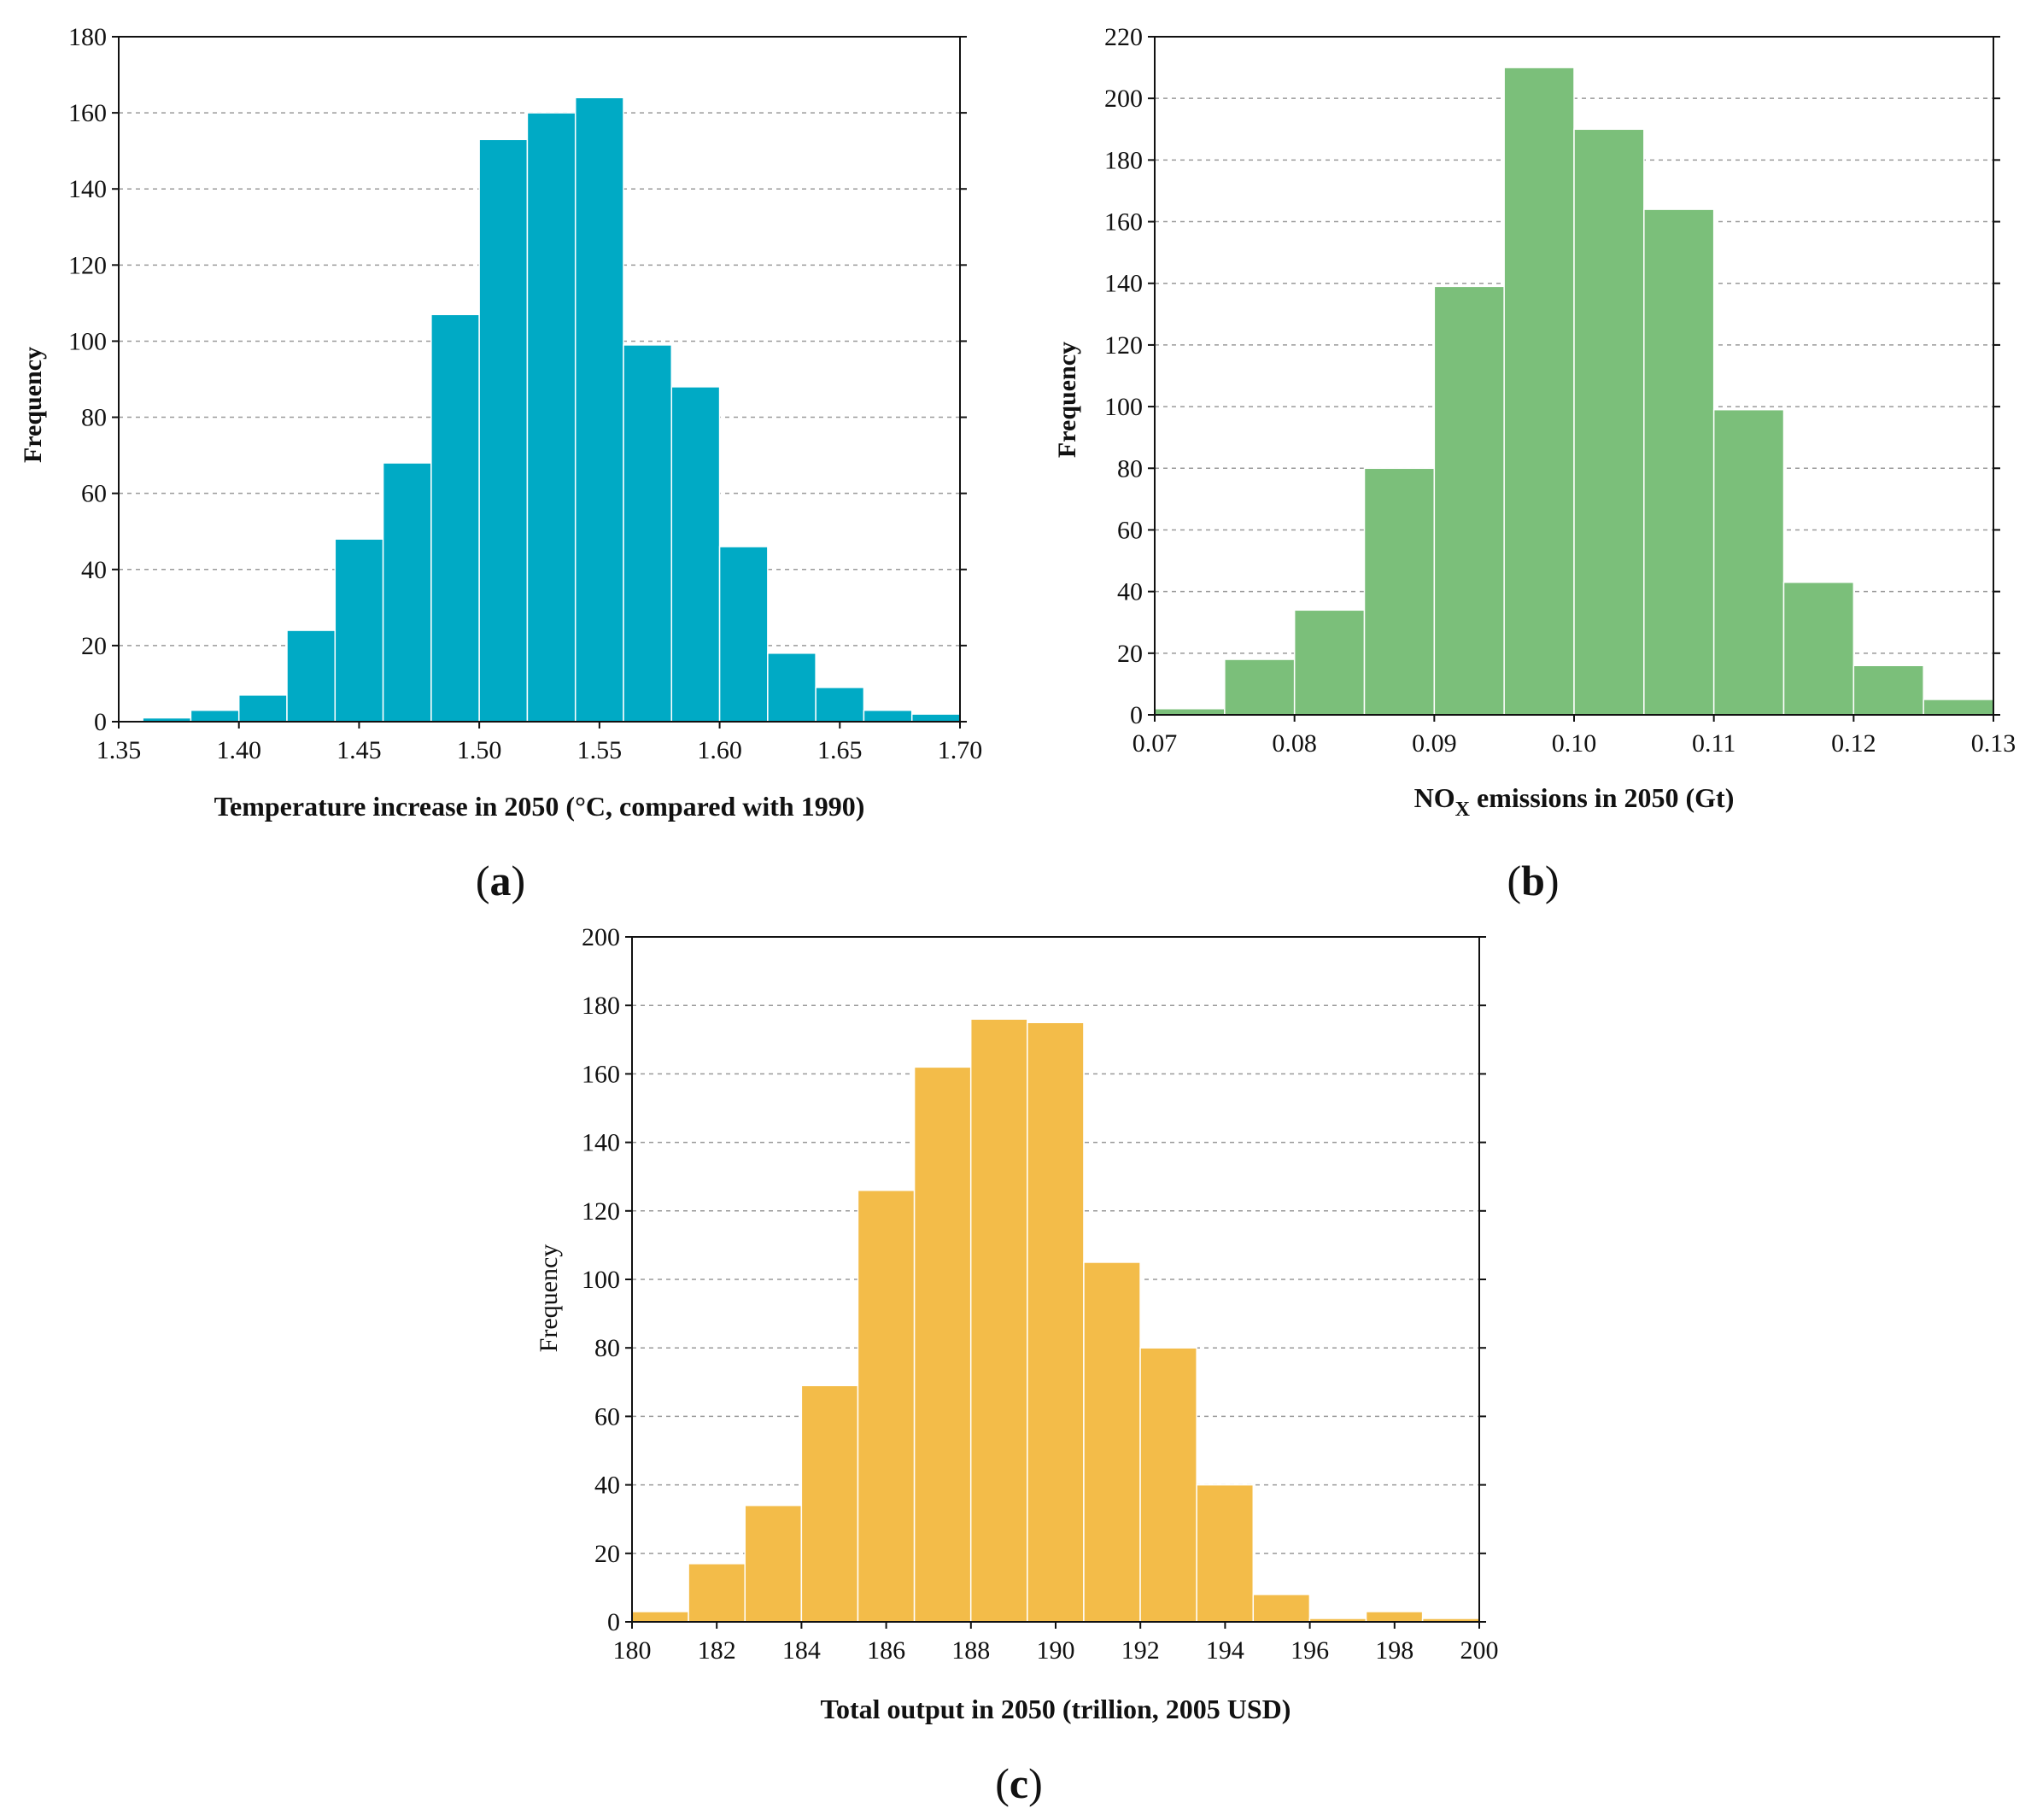  Describe the element at coordinates (479, 750) in the screenshot. I see `x-tick-label: 1.50` at that location.